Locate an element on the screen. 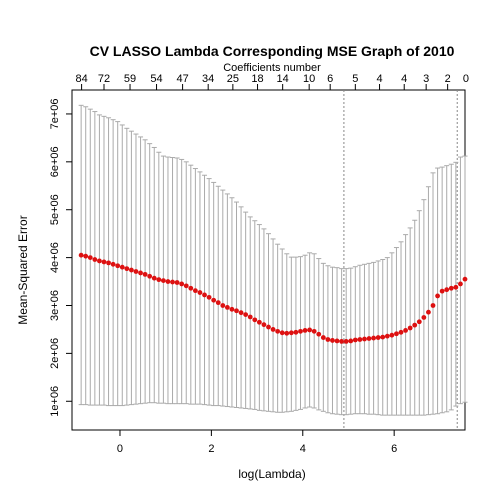  top-tick-label: 3 is located at coordinates (426, 79).